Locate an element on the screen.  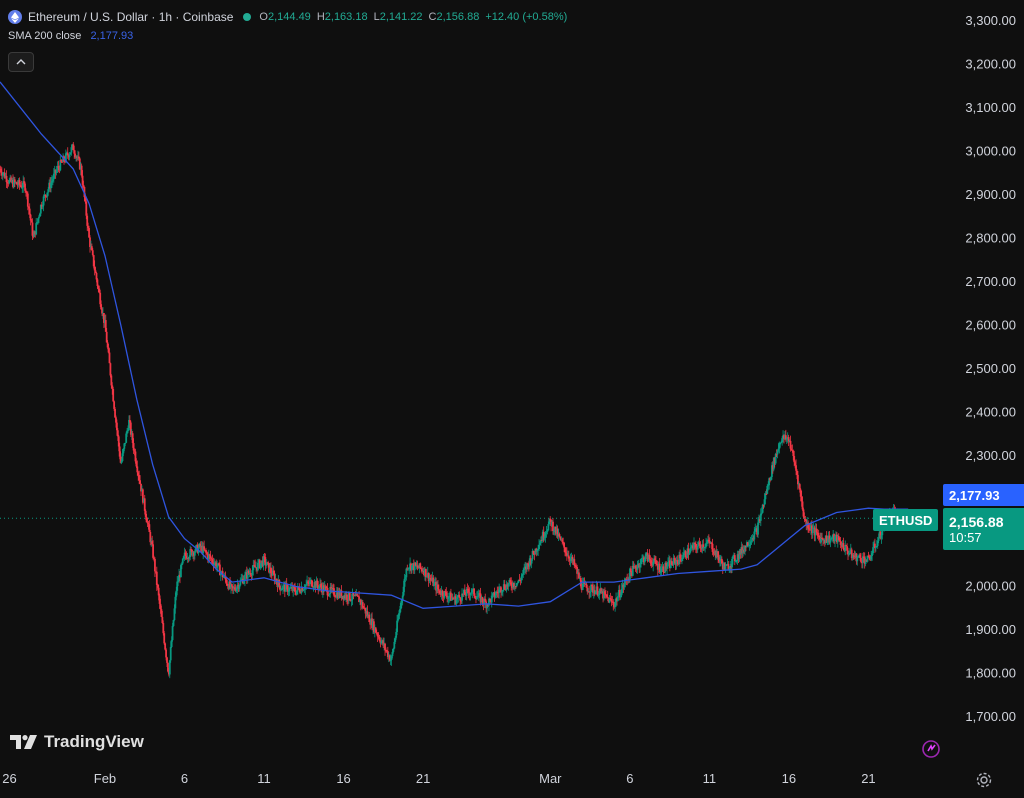
time-tick-label: Mar is located at coordinates (550, 778).